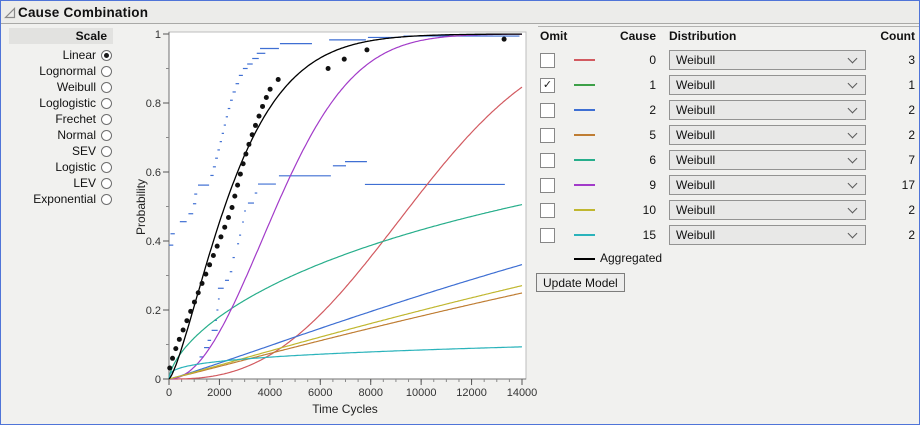  What do you see at coordinates (59, 199) in the screenshot?
I see `scale-option-exponential: Exponential` at bounding box center [59, 199].